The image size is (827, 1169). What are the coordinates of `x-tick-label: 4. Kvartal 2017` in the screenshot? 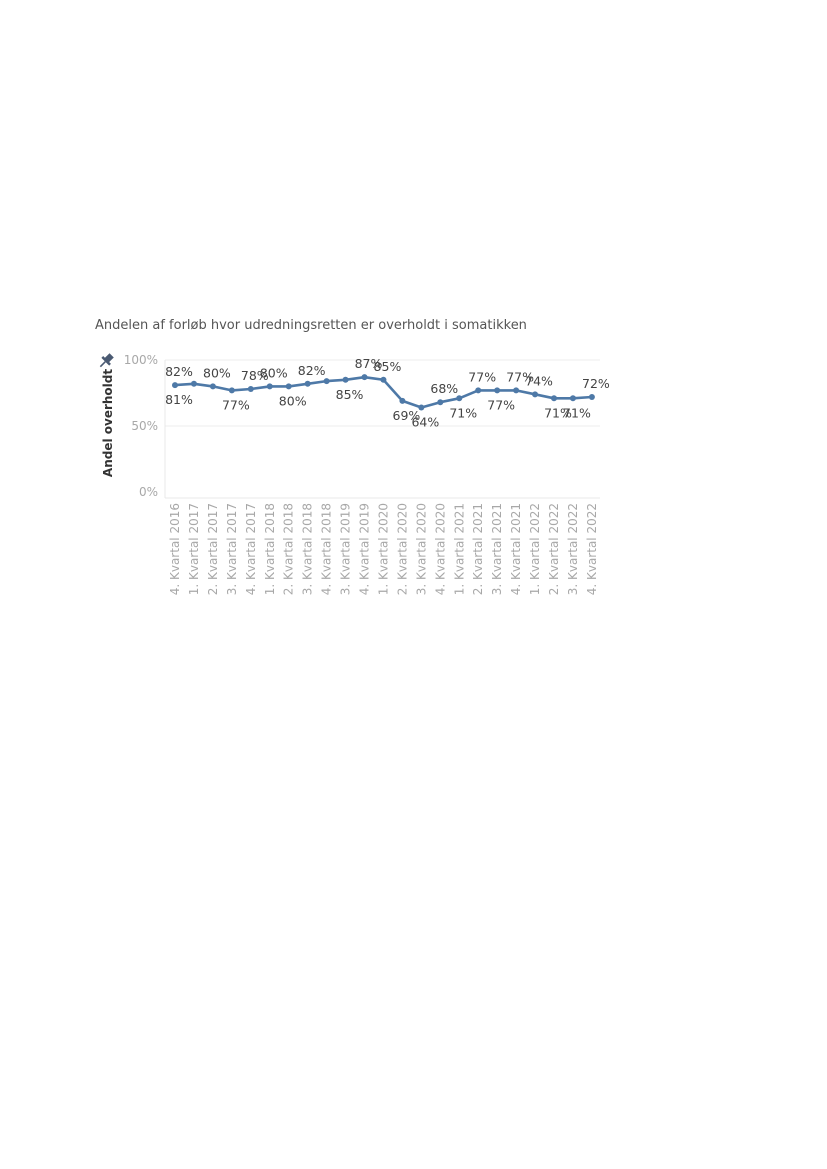 It's located at (251, 549).